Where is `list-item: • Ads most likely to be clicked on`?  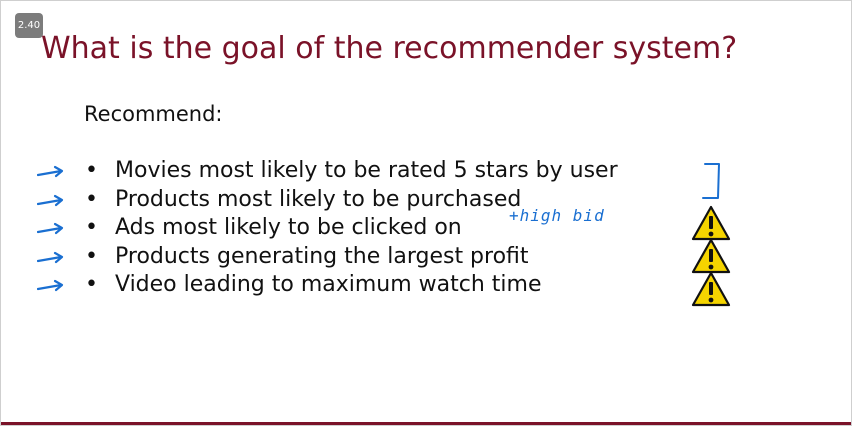 list-item: • Ads most likely to be clicked on is located at coordinates (331, 228).